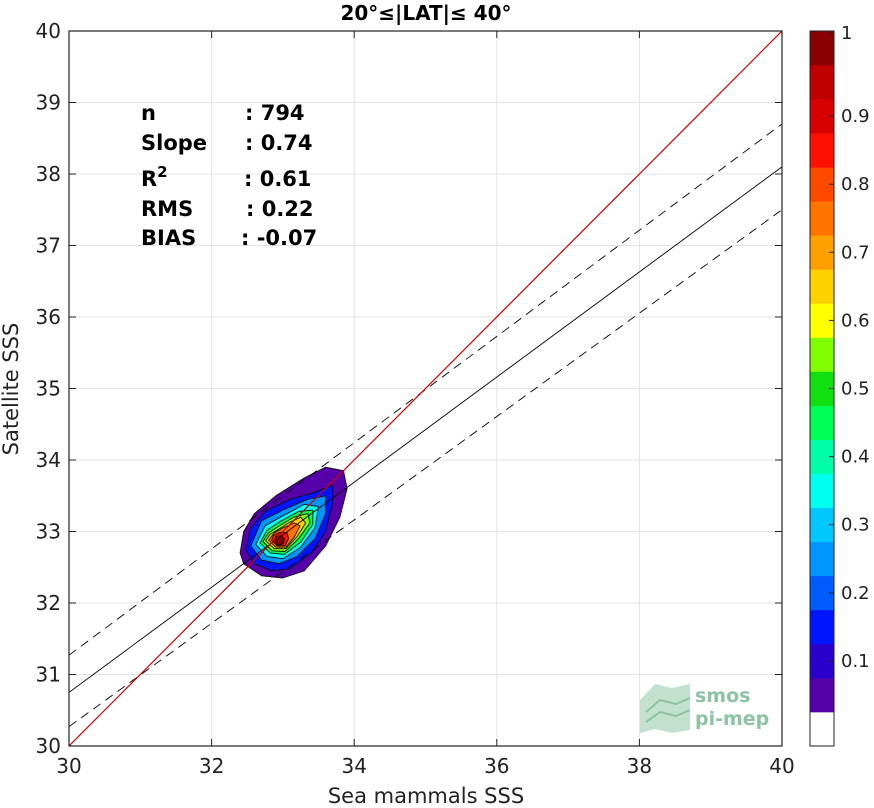 The width and height of the screenshot is (874, 808). Describe the element at coordinates (48, 31) in the screenshot. I see `y-tick-label: 40` at that location.